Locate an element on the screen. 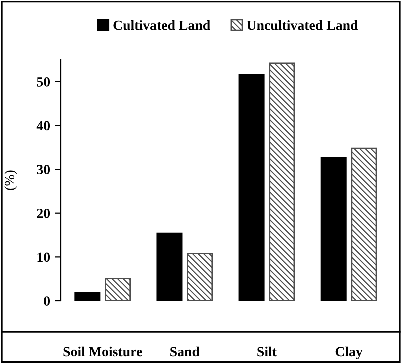 The height and width of the screenshot is (364, 402). y-tick-label: 50 is located at coordinates (43, 82).